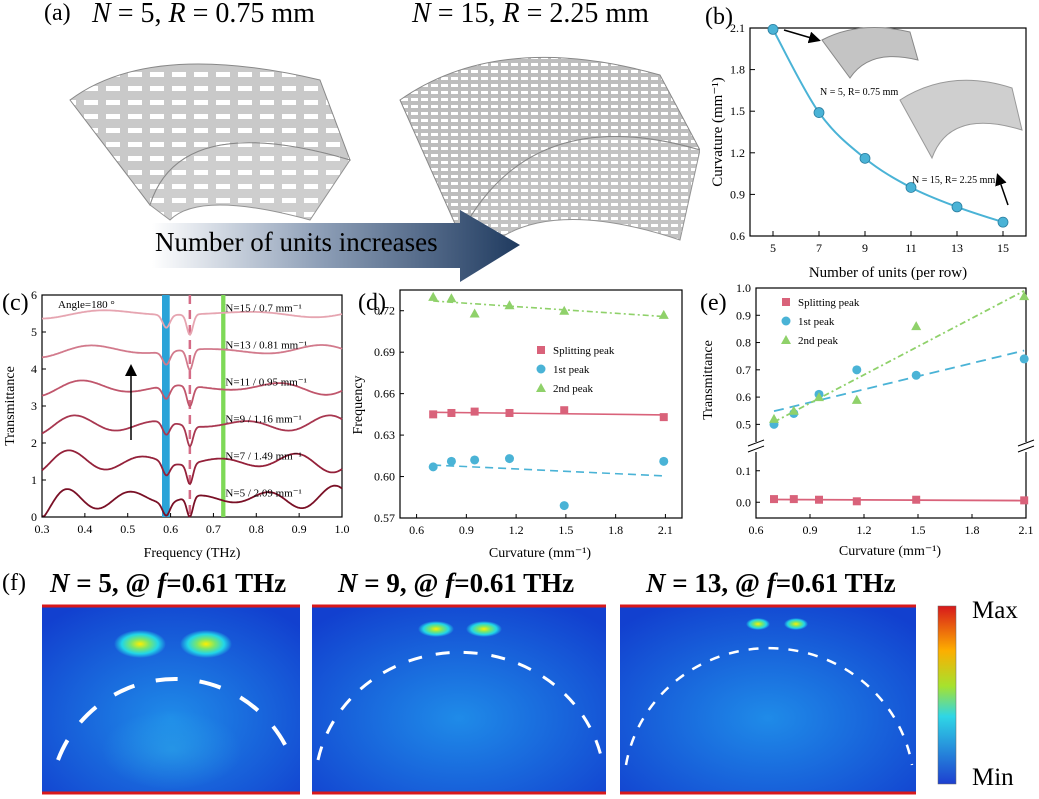  Describe the element at coordinates (170, 529) in the screenshot. I see `chart-c-xtick-label: 0.6` at that location.